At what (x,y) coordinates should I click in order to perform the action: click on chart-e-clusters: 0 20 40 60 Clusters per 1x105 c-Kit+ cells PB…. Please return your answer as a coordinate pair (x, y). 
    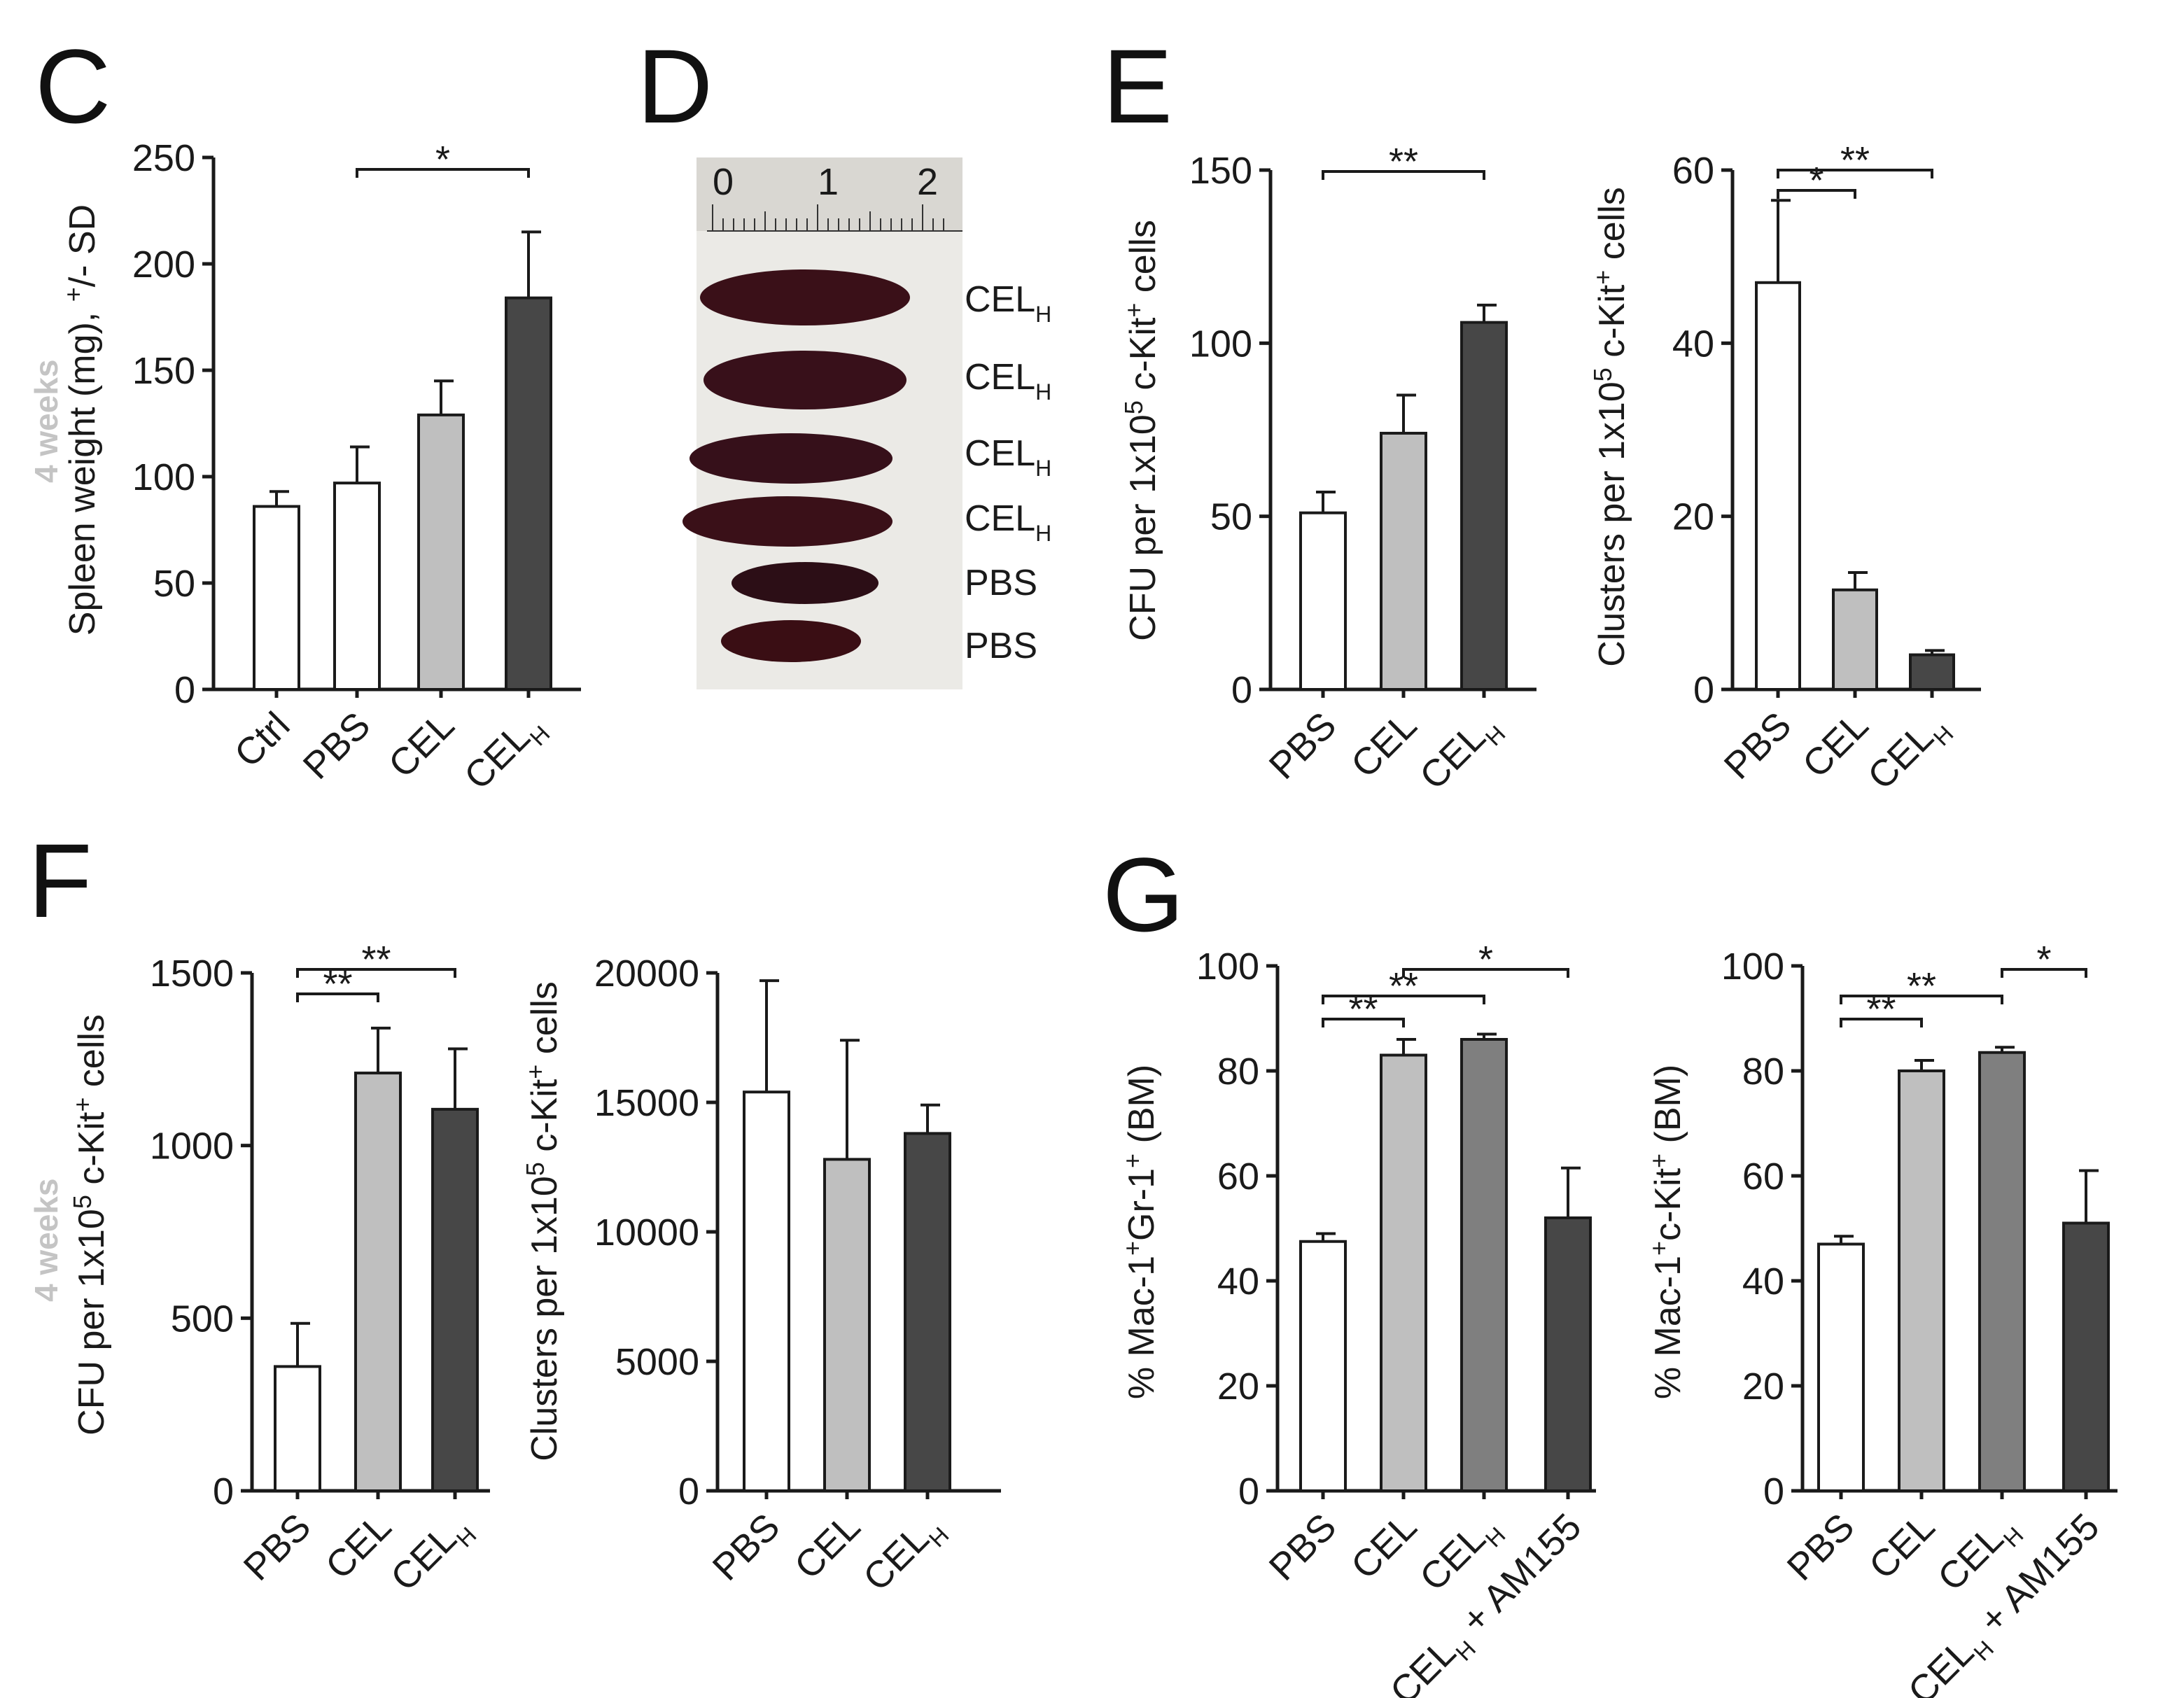
    Looking at the image, I should click on (1784, 471).